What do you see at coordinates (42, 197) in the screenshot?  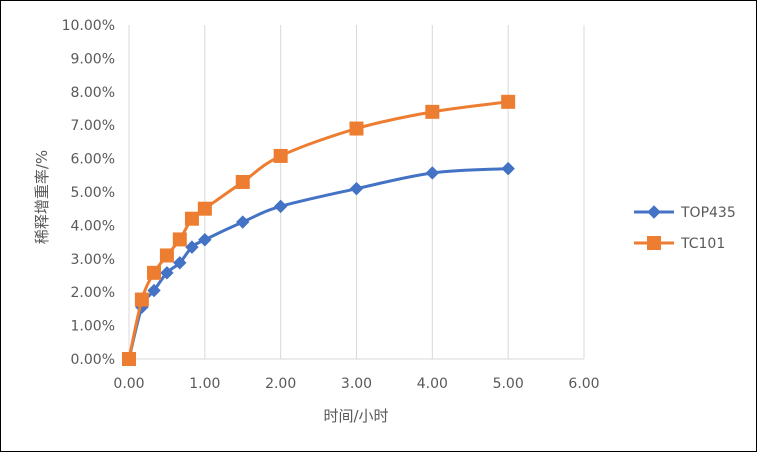 I see `y-axis-title: 稀释增重率/%` at bounding box center [42, 197].